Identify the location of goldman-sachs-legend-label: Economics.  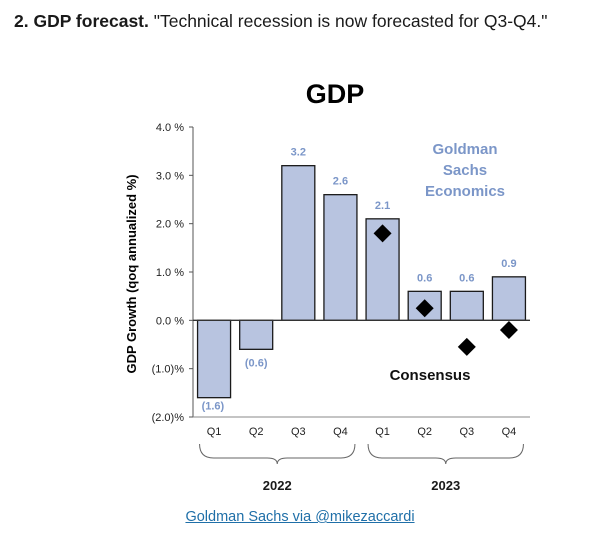
(465, 191).